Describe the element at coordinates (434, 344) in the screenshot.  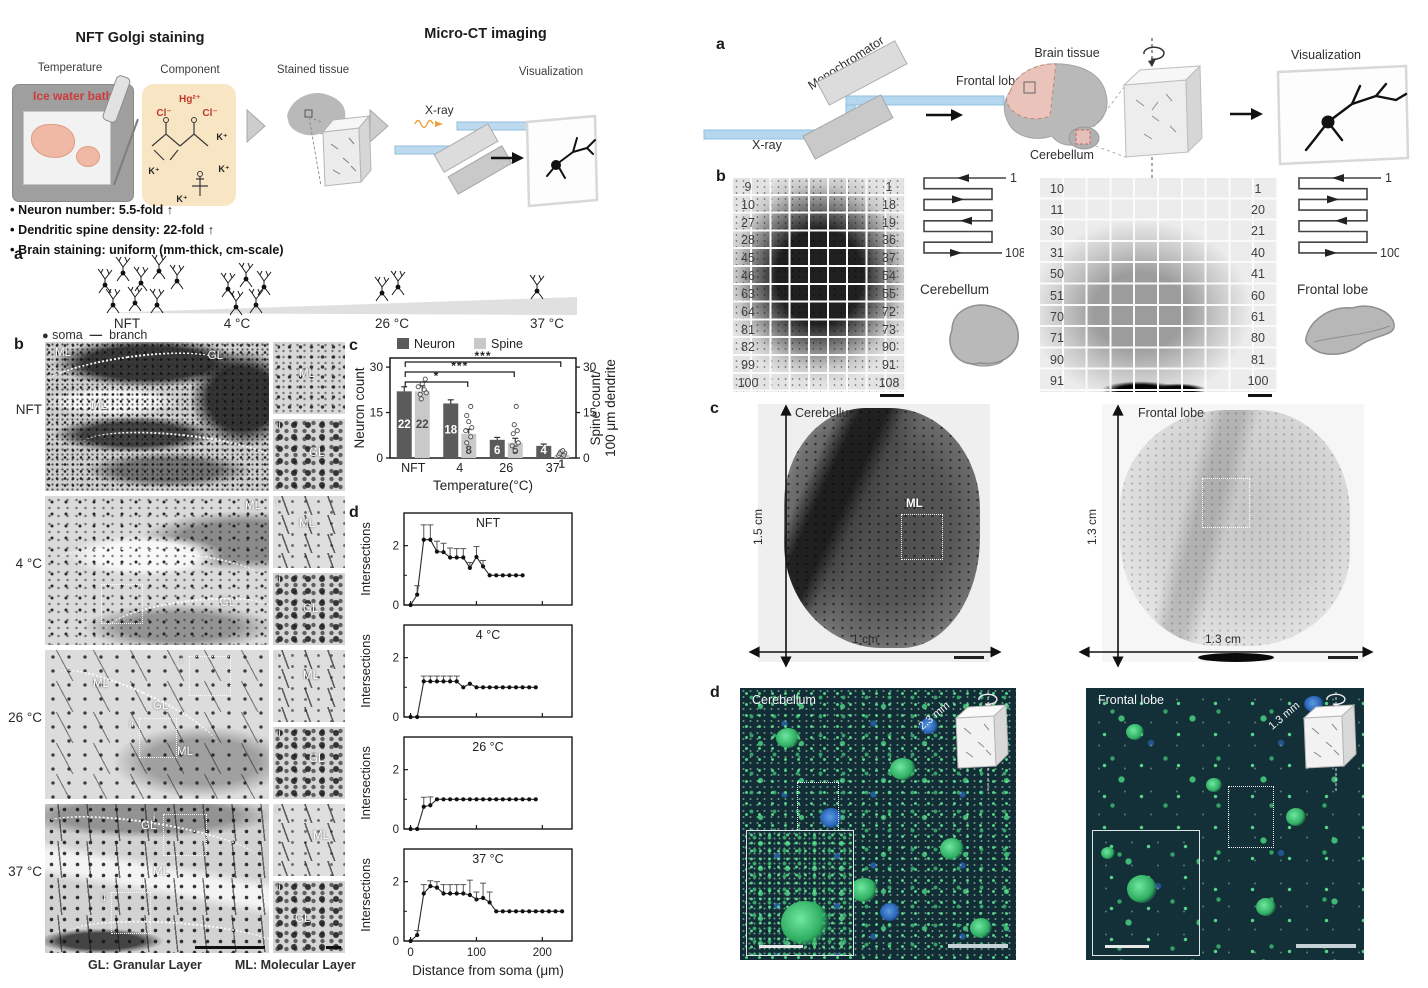
I see `svg-text: Neuron` at that location.